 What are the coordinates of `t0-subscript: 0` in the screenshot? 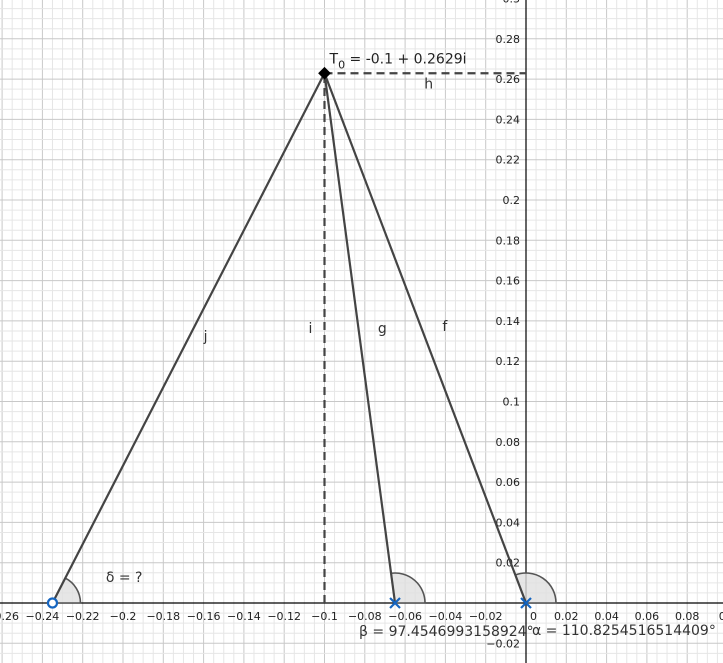 It's located at (341, 64).